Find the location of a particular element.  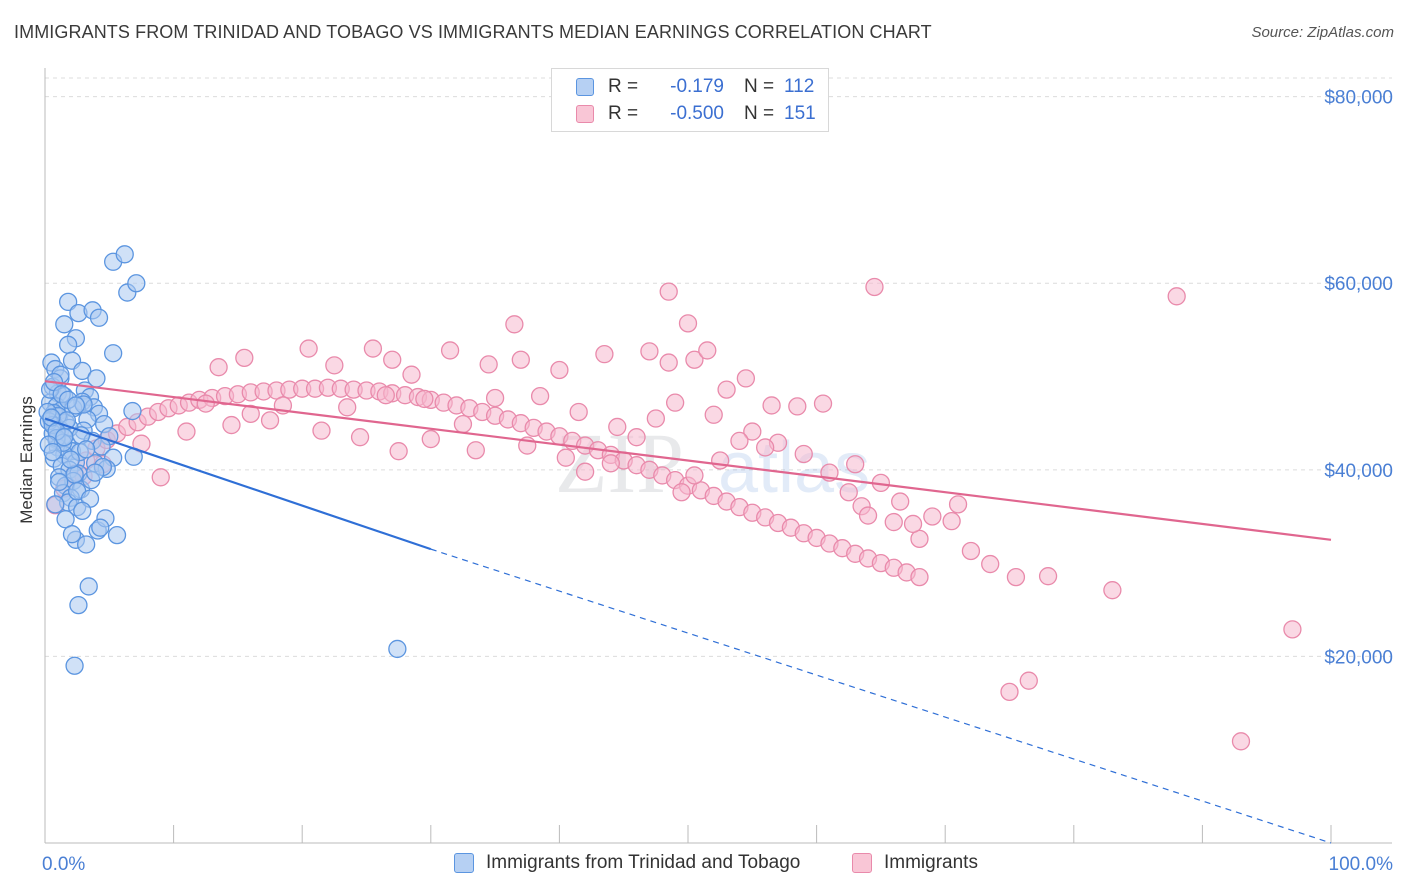

y-axis-title: Median Earnings is located at coordinates (26, 460).